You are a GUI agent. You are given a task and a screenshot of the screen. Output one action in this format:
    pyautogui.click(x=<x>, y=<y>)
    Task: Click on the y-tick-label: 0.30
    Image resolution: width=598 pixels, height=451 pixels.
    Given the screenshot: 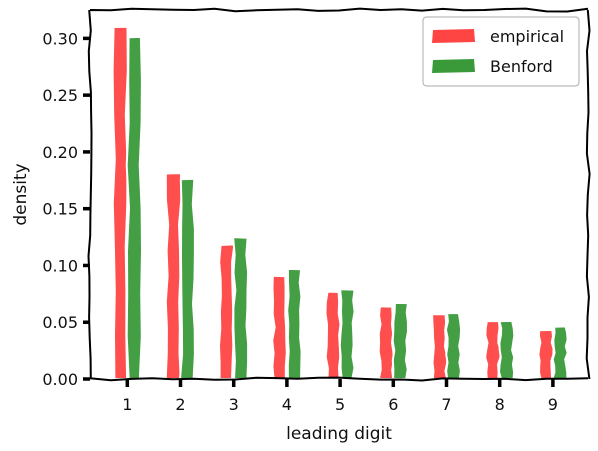 What is the action you would take?
    pyautogui.click(x=60, y=38)
    